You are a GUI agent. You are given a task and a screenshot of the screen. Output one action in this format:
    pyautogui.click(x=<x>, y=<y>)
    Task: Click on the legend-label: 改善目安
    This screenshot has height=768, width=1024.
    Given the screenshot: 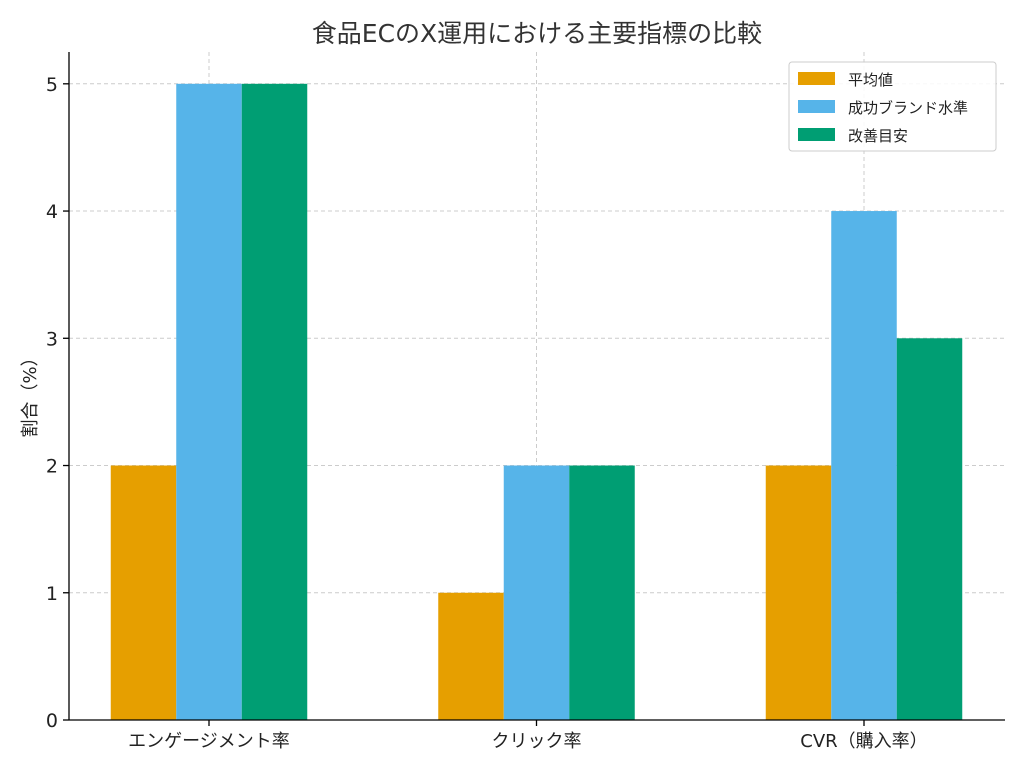 What is the action you would take?
    pyautogui.click(x=878, y=136)
    